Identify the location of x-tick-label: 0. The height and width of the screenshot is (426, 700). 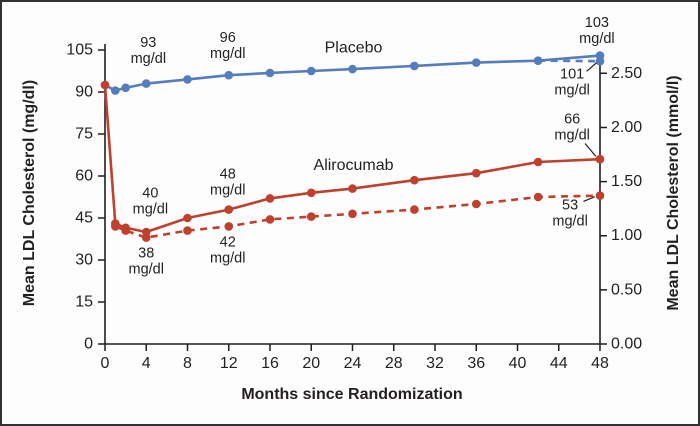
(105, 363).